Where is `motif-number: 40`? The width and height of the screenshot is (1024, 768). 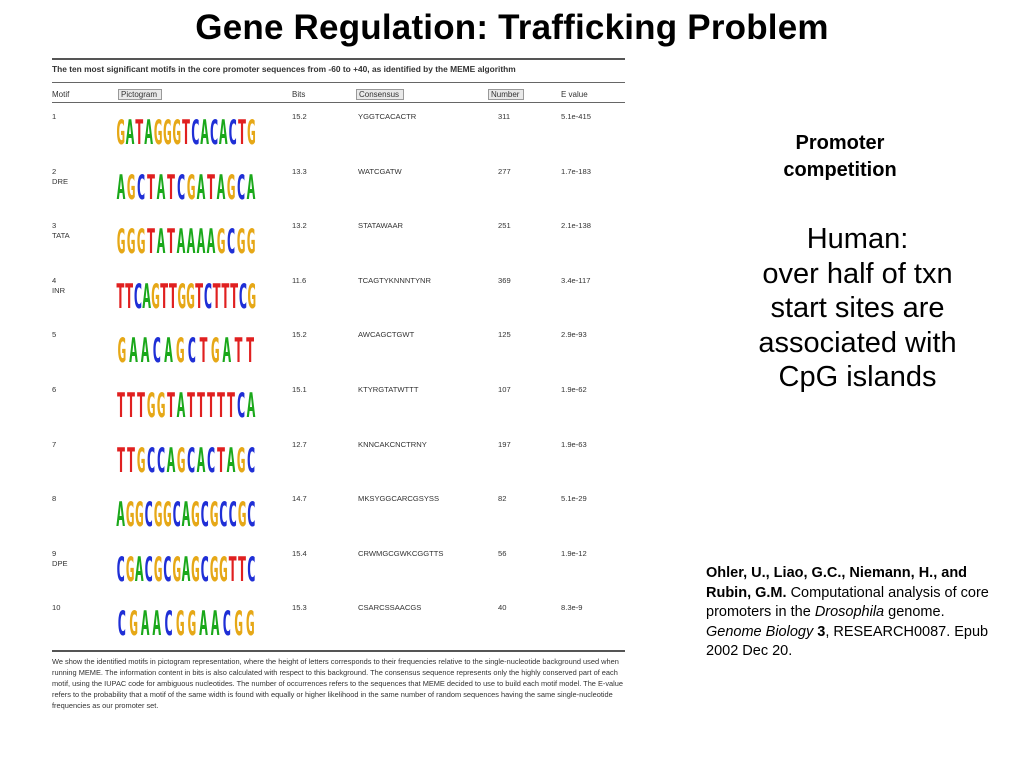 motif-number: 40 is located at coordinates (502, 608).